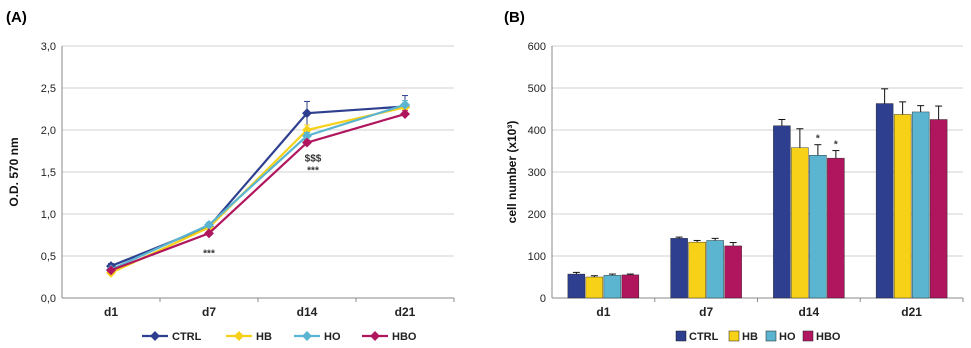 The height and width of the screenshot is (348, 971). Describe the element at coordinates (537, 131) in the screenshot. I see `y-tick-label: 400` at that location.